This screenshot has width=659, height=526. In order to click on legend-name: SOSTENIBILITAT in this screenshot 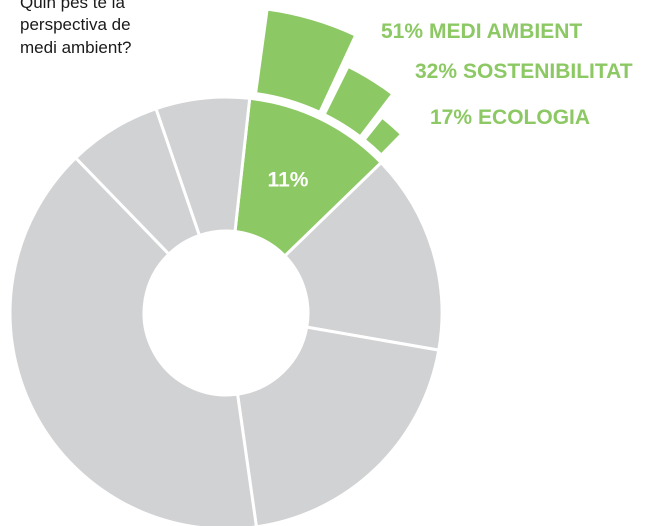, I will do `click(548, 71)`.